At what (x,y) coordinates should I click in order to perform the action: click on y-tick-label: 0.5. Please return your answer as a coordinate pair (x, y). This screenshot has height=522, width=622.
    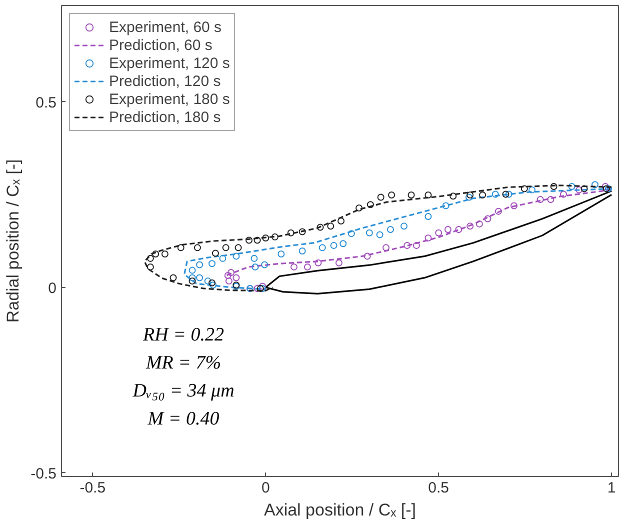
    Looking at the image, I should click on (46, 103).